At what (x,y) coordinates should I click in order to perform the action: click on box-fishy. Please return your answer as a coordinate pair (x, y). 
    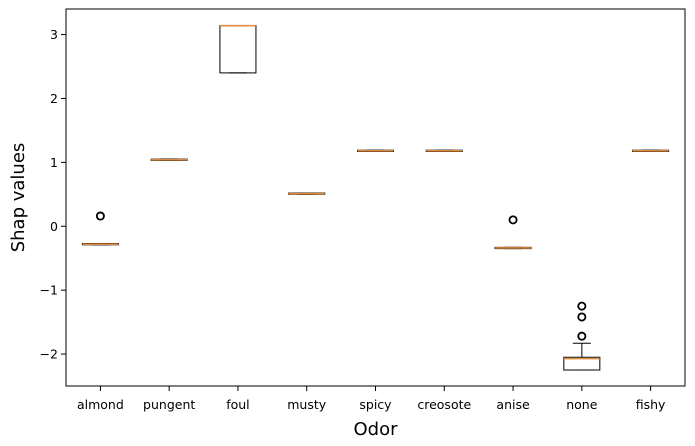
    Looking at the image, I should click on (651, 150).